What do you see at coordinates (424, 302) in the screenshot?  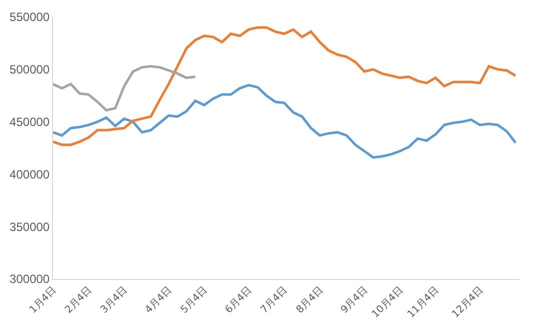 I see `x-tick-label: 11月4日` at bounding box center [424, 302].